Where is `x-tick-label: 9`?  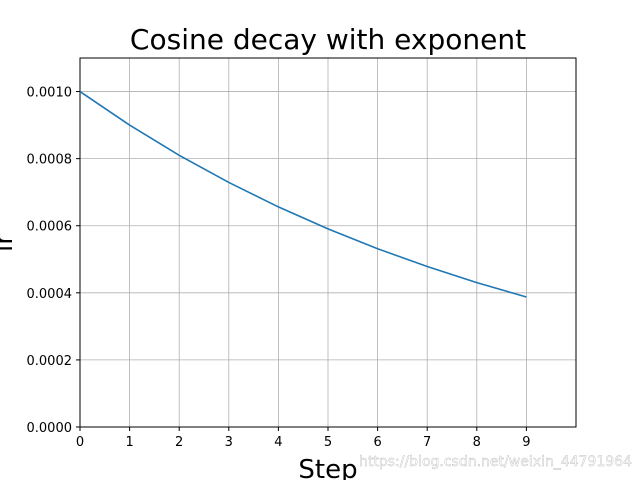
x-tick-label: 9 is located at coordinates (526, 442).